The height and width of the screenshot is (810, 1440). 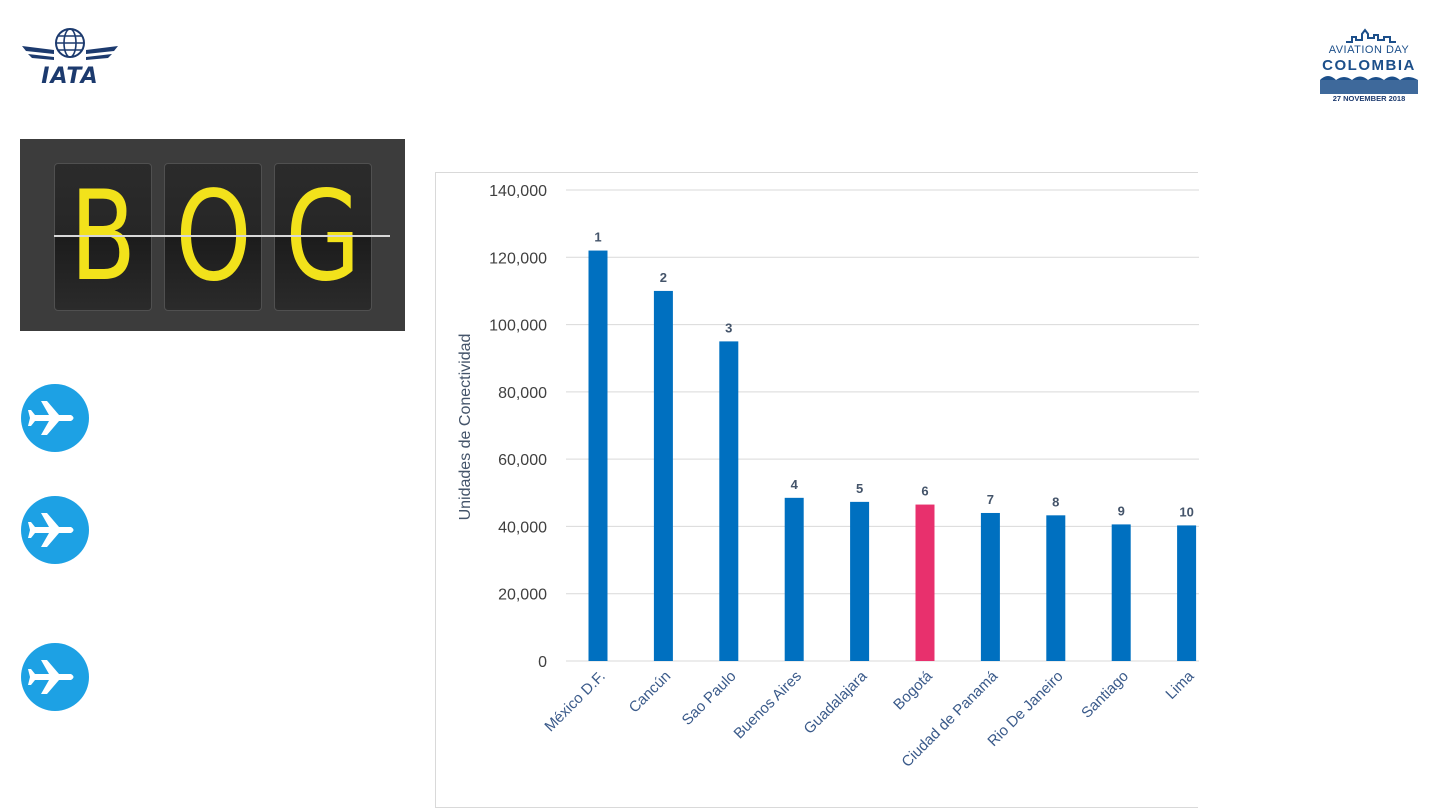 I want to click on flap-tile: B, so click(x=103, y=237).